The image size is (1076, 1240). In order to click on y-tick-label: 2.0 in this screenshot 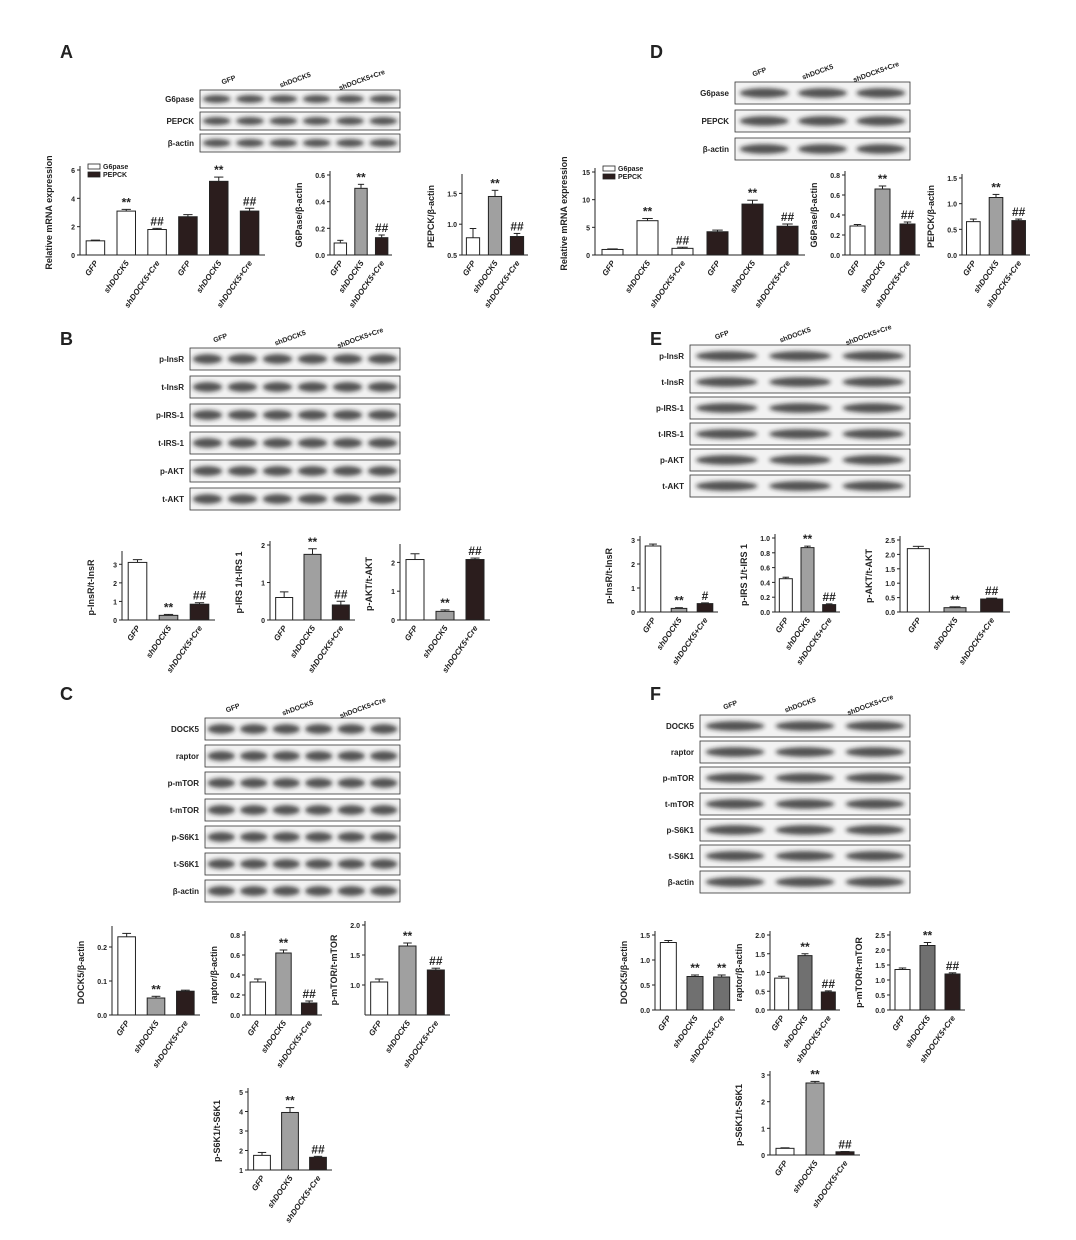, I will do `click(890, 555)`.